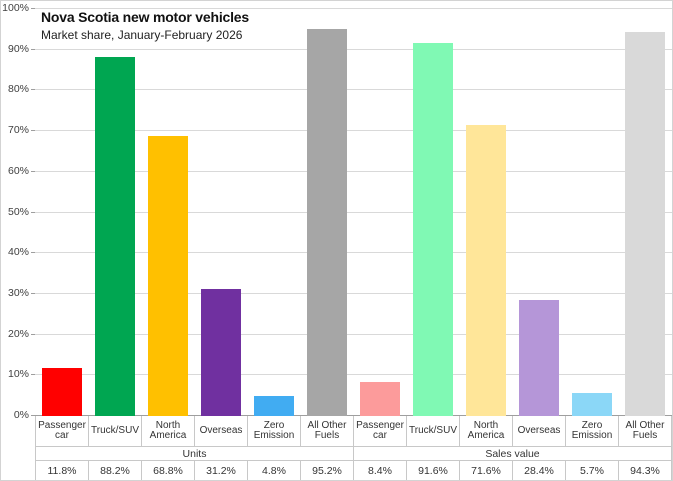 The height and width of the screenshot is (481, 673). Describe the element at coordinates (220, 352) in the screenshot. I see `bar-units-overseas` at that location.